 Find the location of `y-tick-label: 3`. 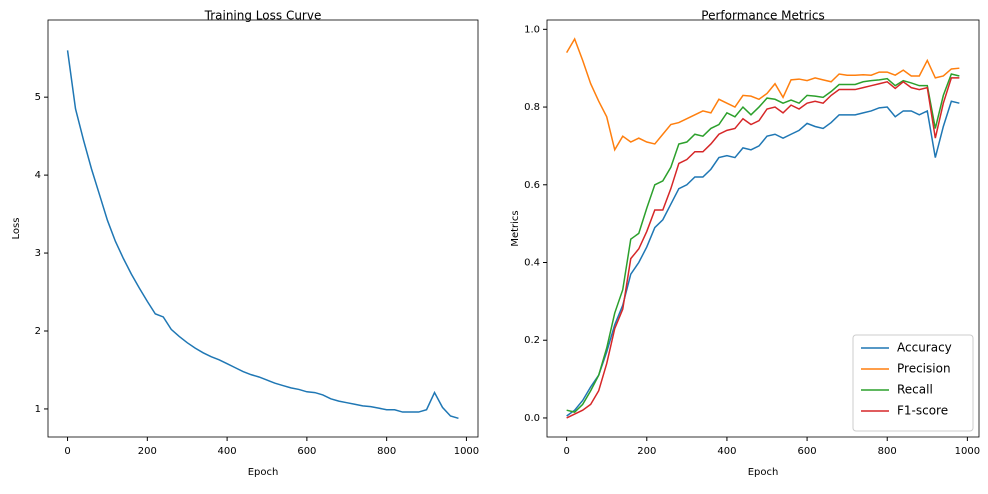

y-tick-label: 3 is located at coordinates (38, 253).